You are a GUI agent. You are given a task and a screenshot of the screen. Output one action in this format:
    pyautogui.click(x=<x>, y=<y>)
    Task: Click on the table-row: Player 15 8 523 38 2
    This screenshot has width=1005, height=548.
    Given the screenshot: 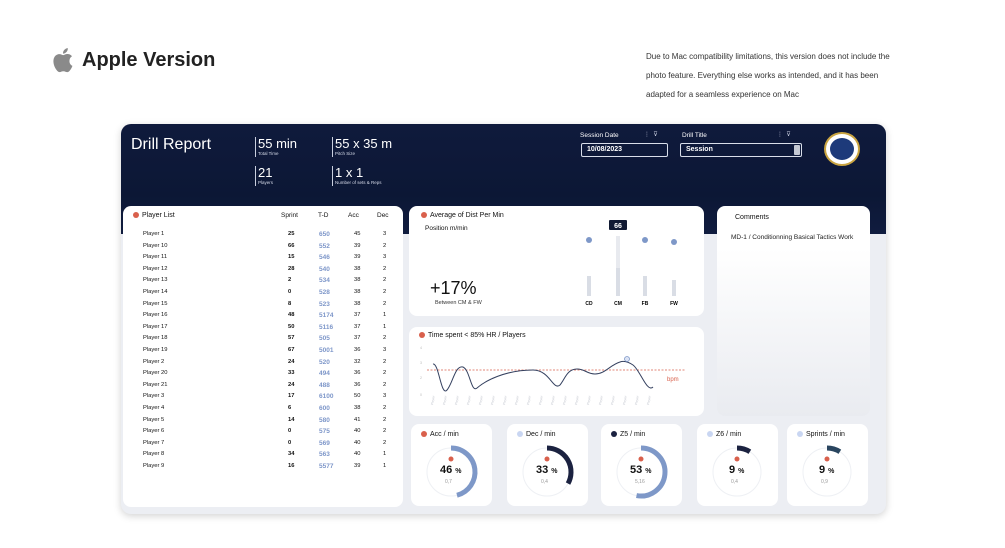 What is the action you would take?
    pyautogui.click(x=263, y=307)
    